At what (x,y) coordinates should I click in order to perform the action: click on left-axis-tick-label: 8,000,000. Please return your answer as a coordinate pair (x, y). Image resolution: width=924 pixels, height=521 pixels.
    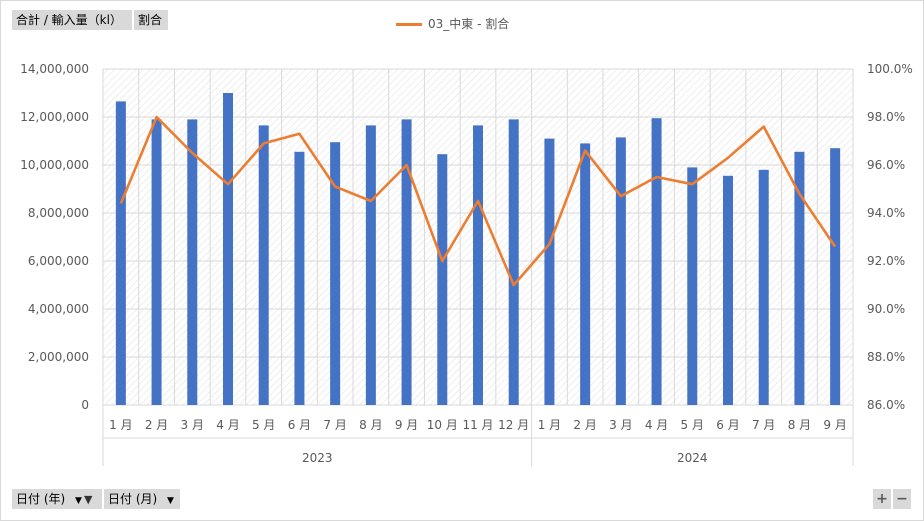
    Looking at the image, I should click on (58, 213).